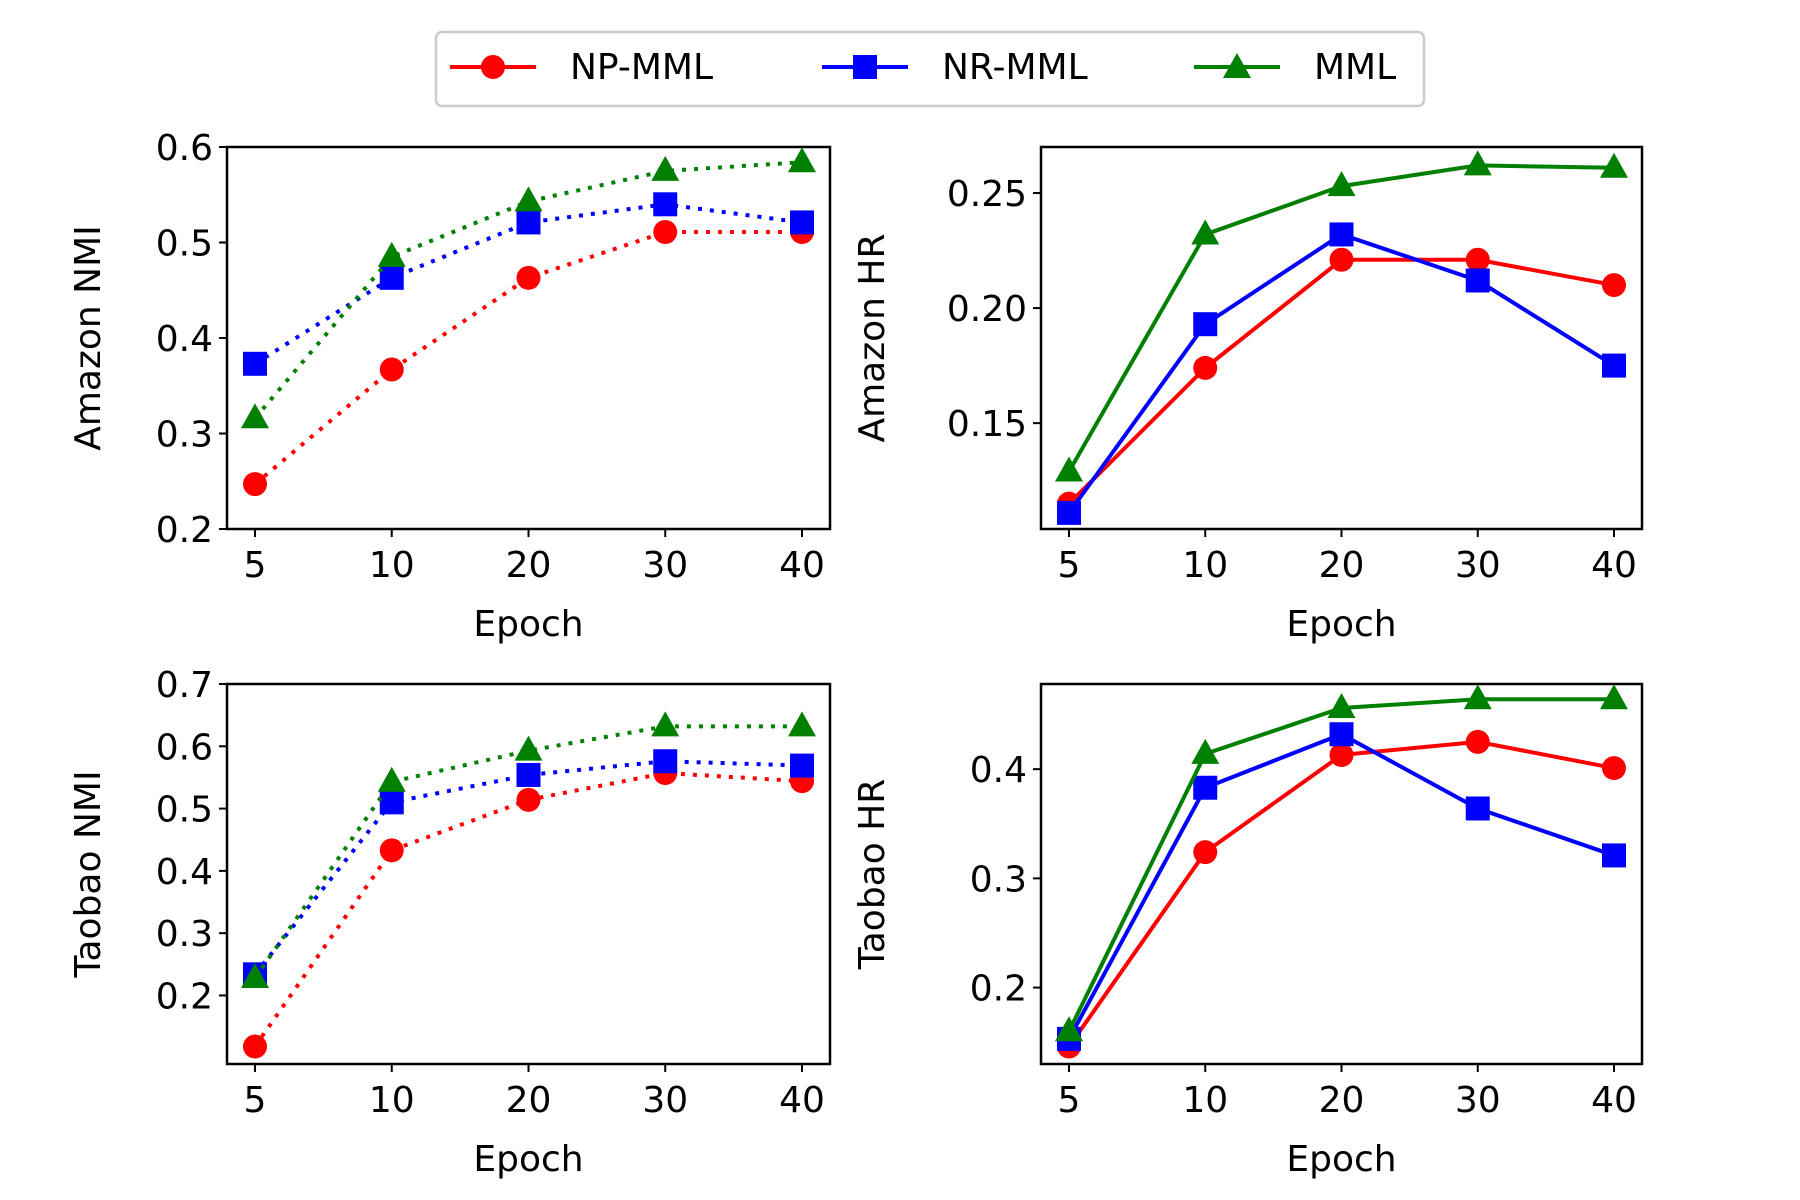 Image resolution: width=1800 pixels, height=1200 pixels. What do you see at coordinates (184, 148) in the screenshot?
I see `y-tick-label: 0.6` at bounding box center [184, 148].